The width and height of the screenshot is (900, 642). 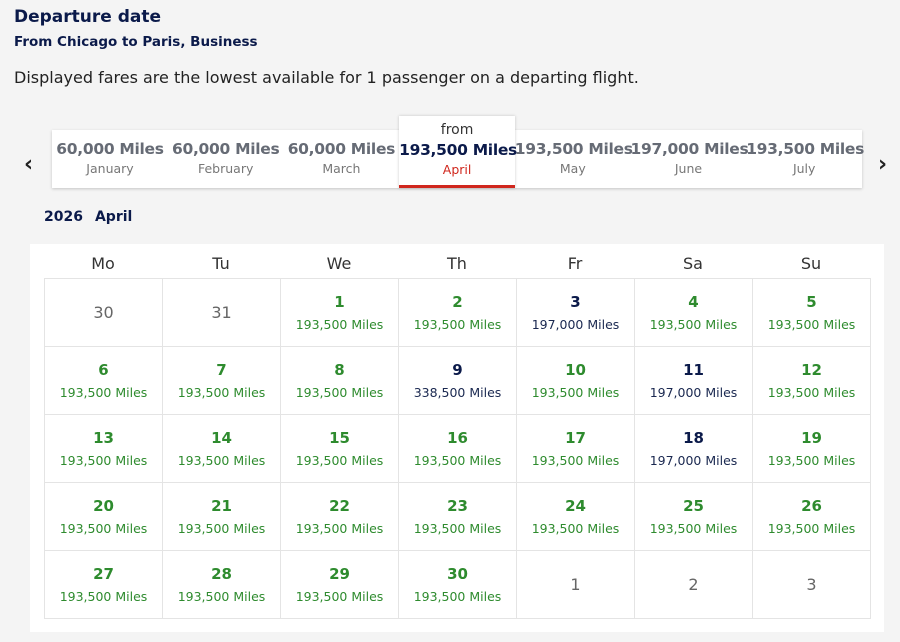 What do you see at coordinates (110, 159) in the screenshot?
I see `month-tab-january: 60,000 Miles January` at bounding box center [110, 159].